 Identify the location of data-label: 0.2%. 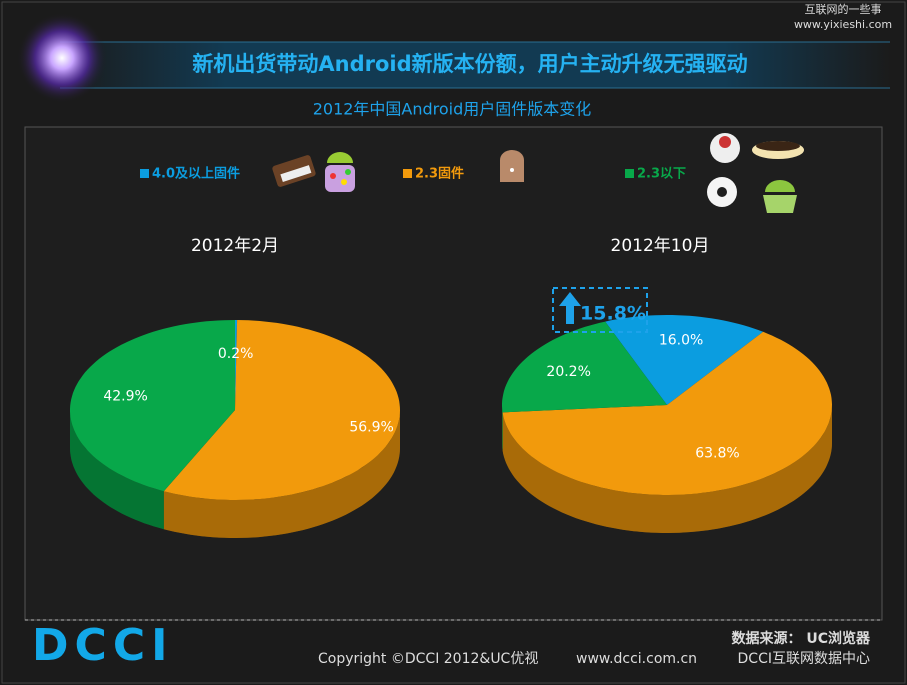
(236, 354).